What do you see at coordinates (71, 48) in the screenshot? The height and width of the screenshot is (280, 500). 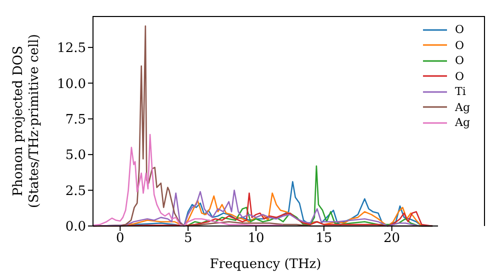 I see `y-tick-label: 12.5` at bounding box center [71, 48].